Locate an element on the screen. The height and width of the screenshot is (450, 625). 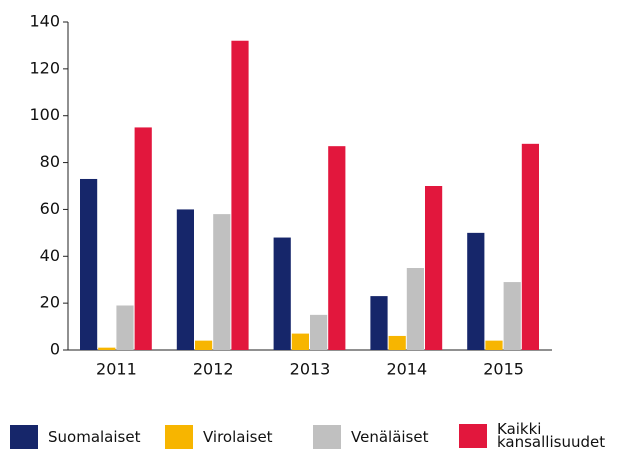
y-tick-label: 60 is located at coordinates (50, 208).